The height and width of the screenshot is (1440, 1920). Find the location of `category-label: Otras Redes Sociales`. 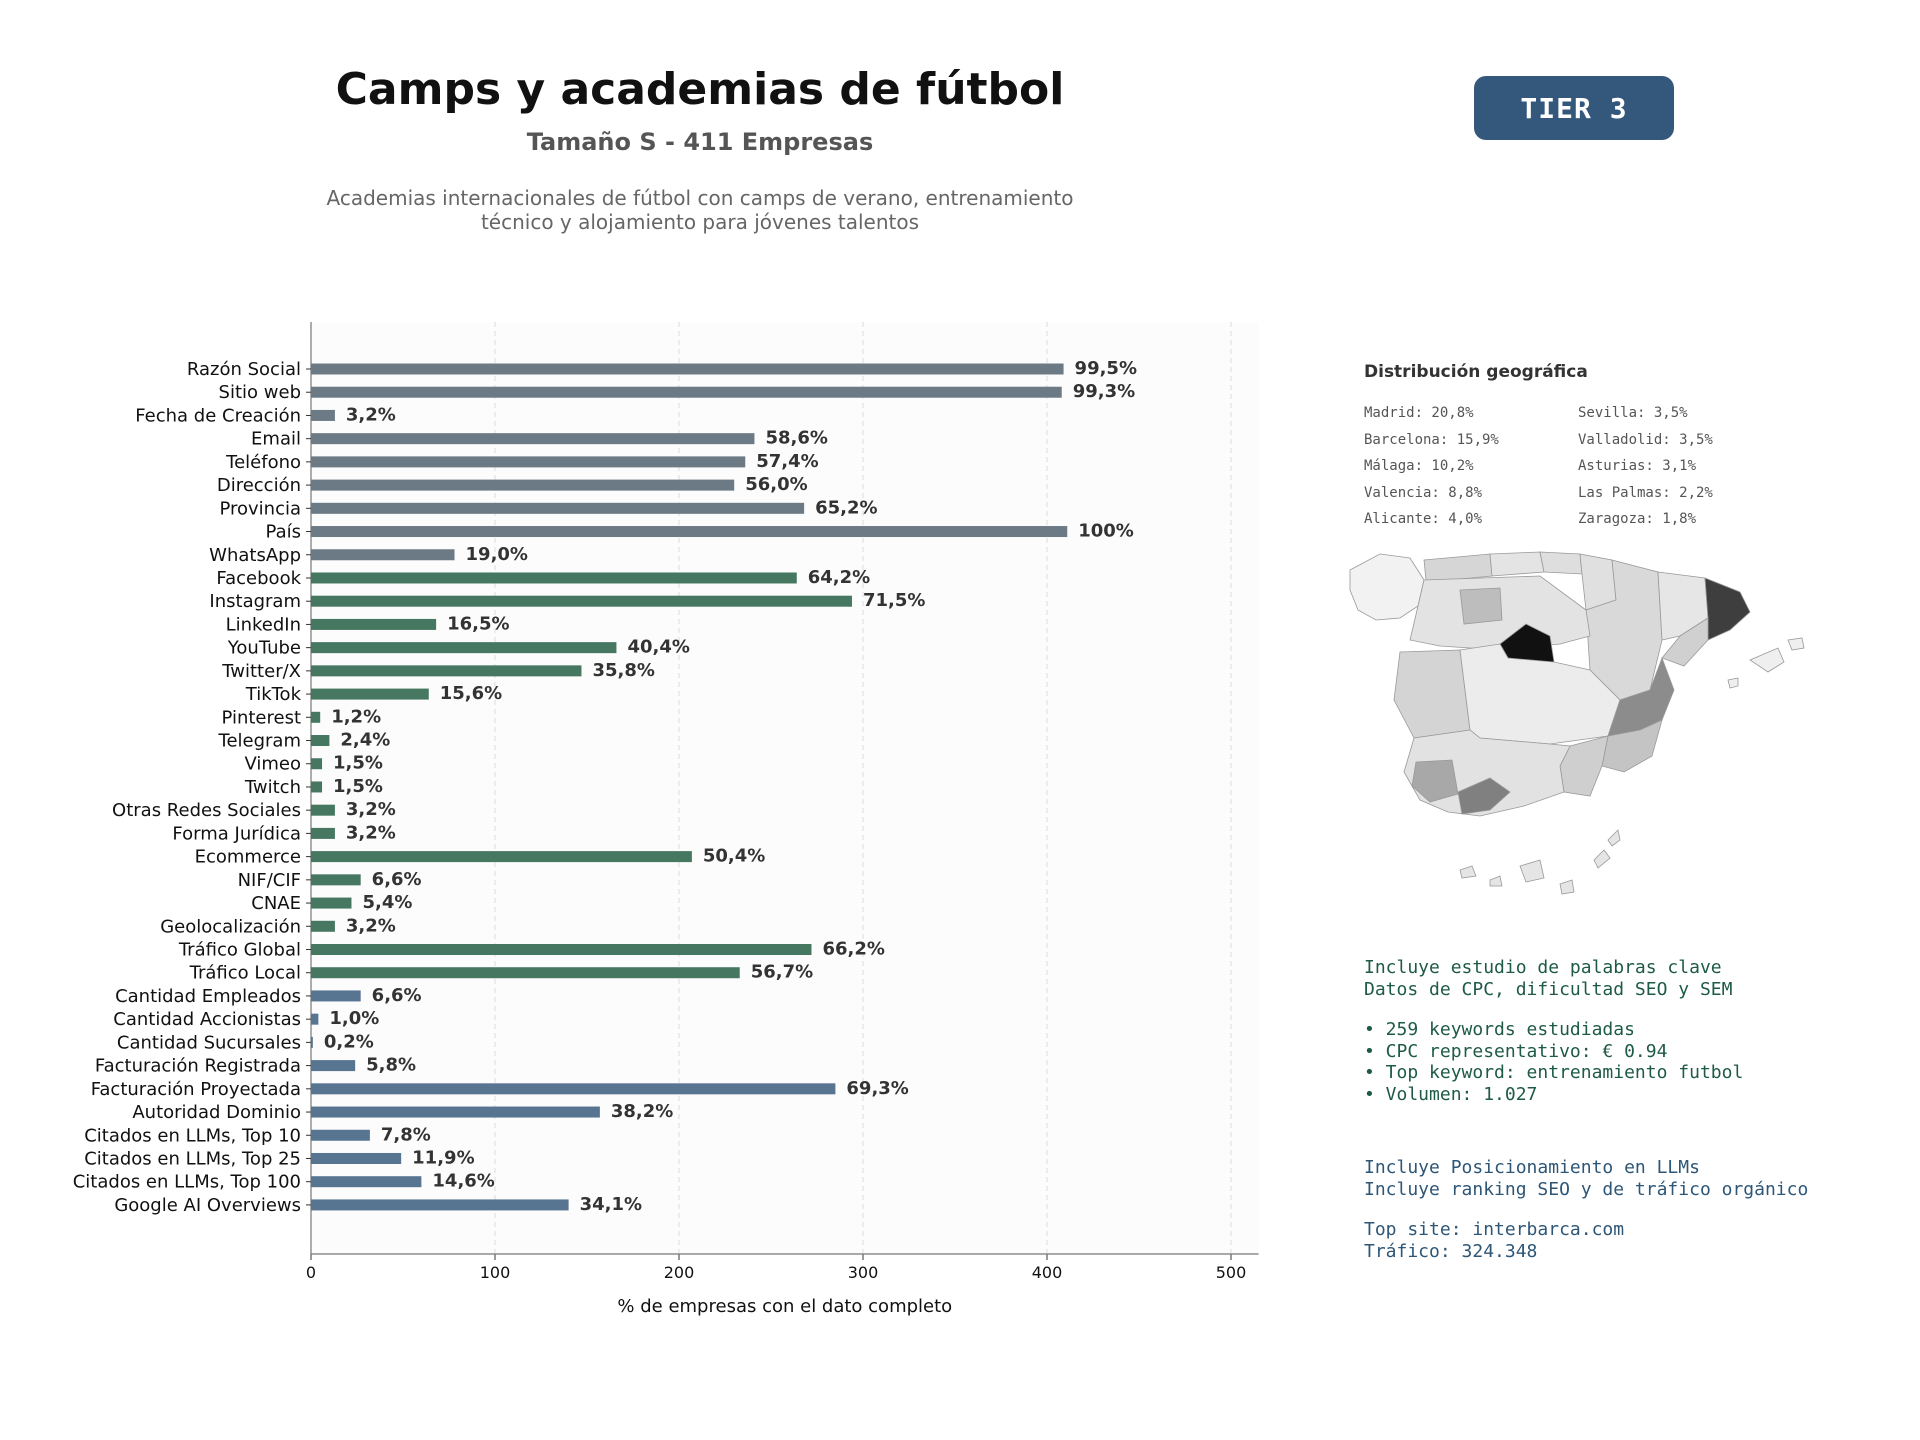

category-label: Otras Redes Sociales is located at coordinates (206, 810).